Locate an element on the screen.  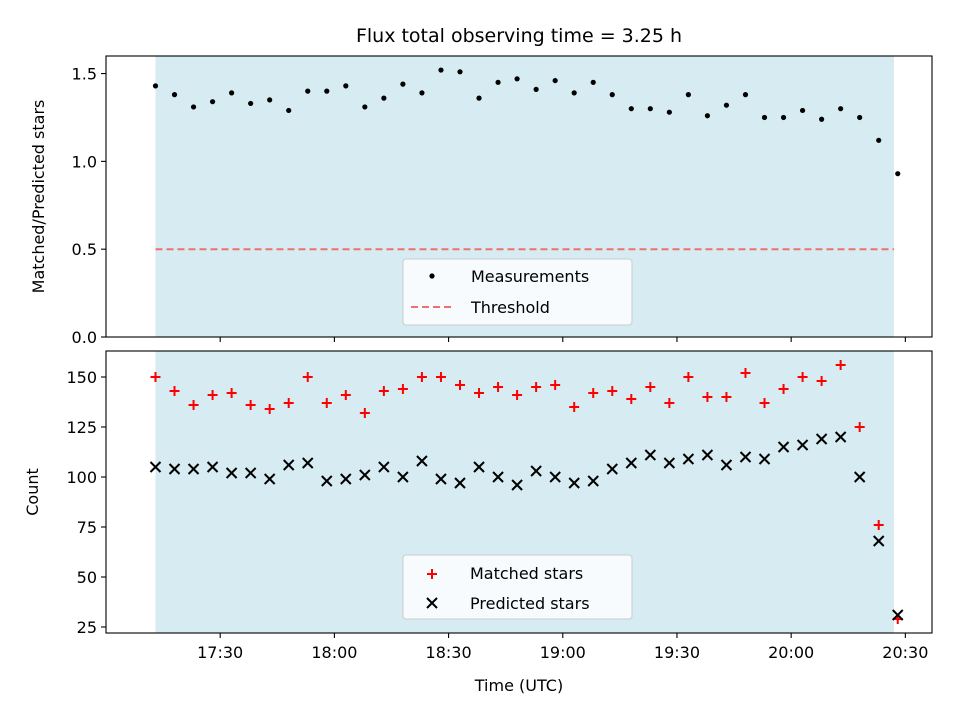
count-legend: Matched stars Predicted stars is located at coordinates (517, 587).